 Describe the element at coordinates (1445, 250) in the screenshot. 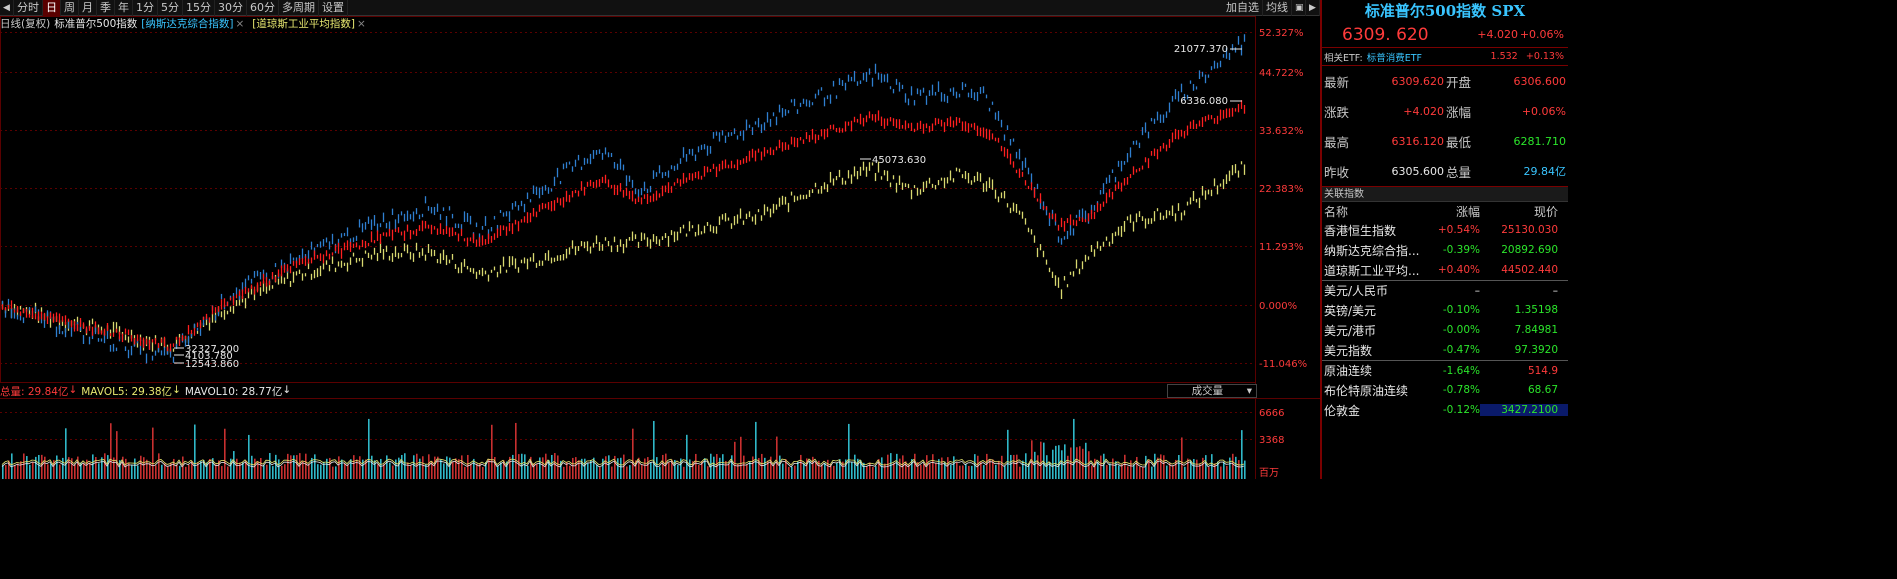

I see `related-index-row: 纳斯达克综合指... -0.39% 20892.690` at that location.